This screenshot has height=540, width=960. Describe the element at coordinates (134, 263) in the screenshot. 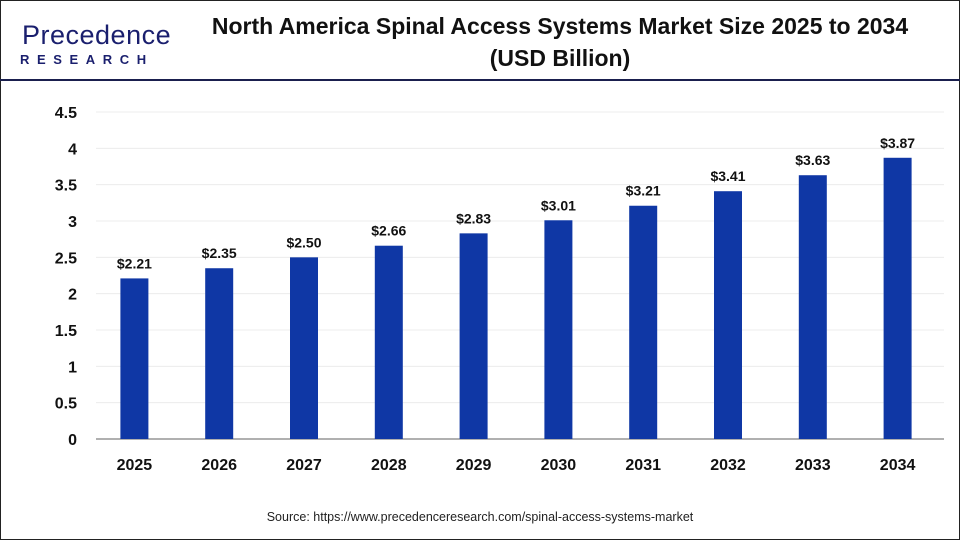

I see `data-label: $2.21` at that location.